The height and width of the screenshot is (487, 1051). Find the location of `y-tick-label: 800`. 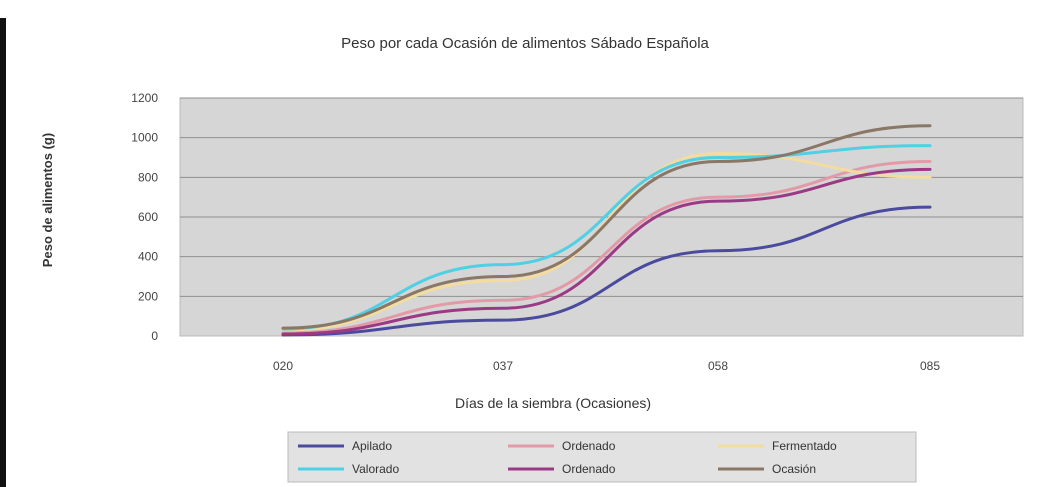

y-tick-label: 800 is located at coordinates (148, 177).